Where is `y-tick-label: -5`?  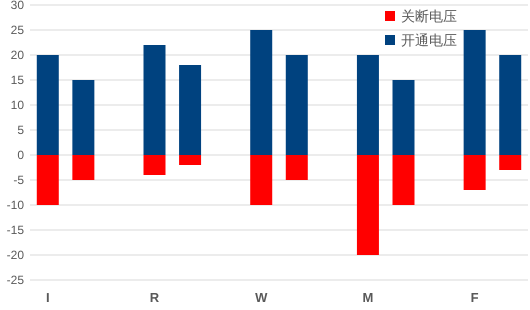 y-tick-label: -5 is located at coordinates (18, 180).